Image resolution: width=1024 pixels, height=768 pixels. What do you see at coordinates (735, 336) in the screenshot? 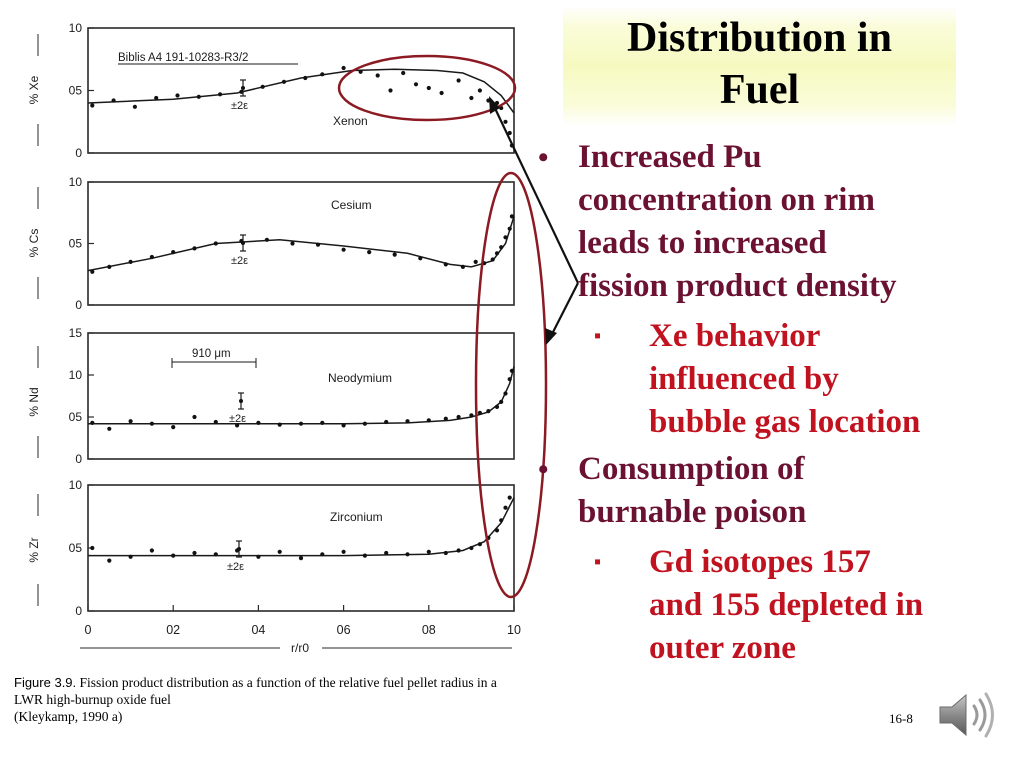
I see `sub-bullet-line: Xe behavior` at bounding box center [735, 336].